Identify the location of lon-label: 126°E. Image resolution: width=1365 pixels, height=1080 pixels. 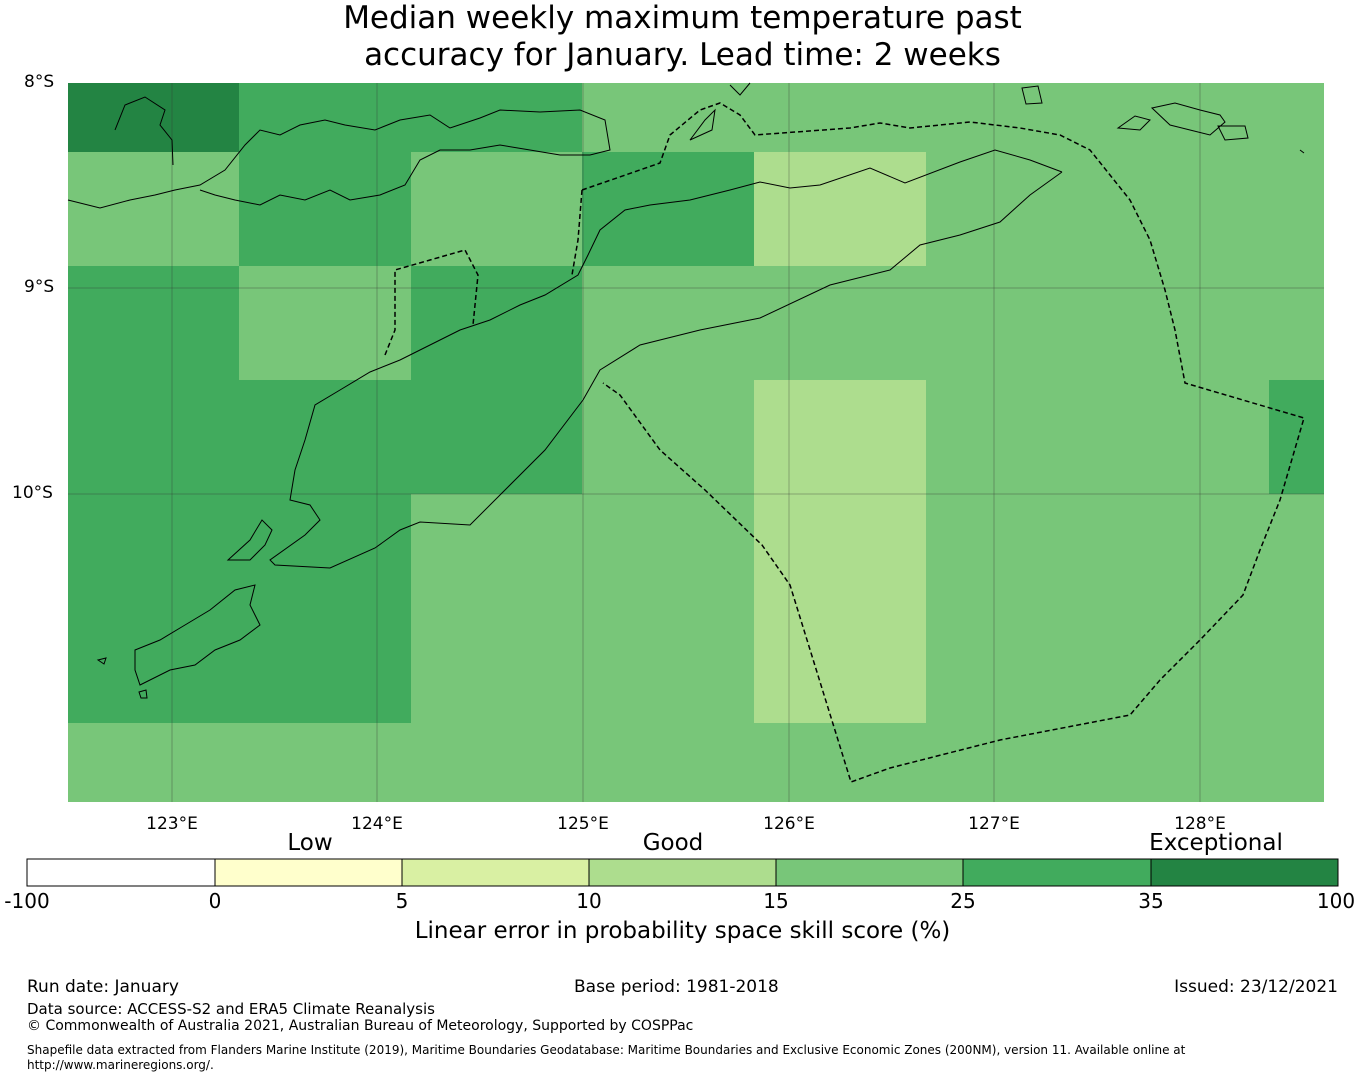
(789, 824).